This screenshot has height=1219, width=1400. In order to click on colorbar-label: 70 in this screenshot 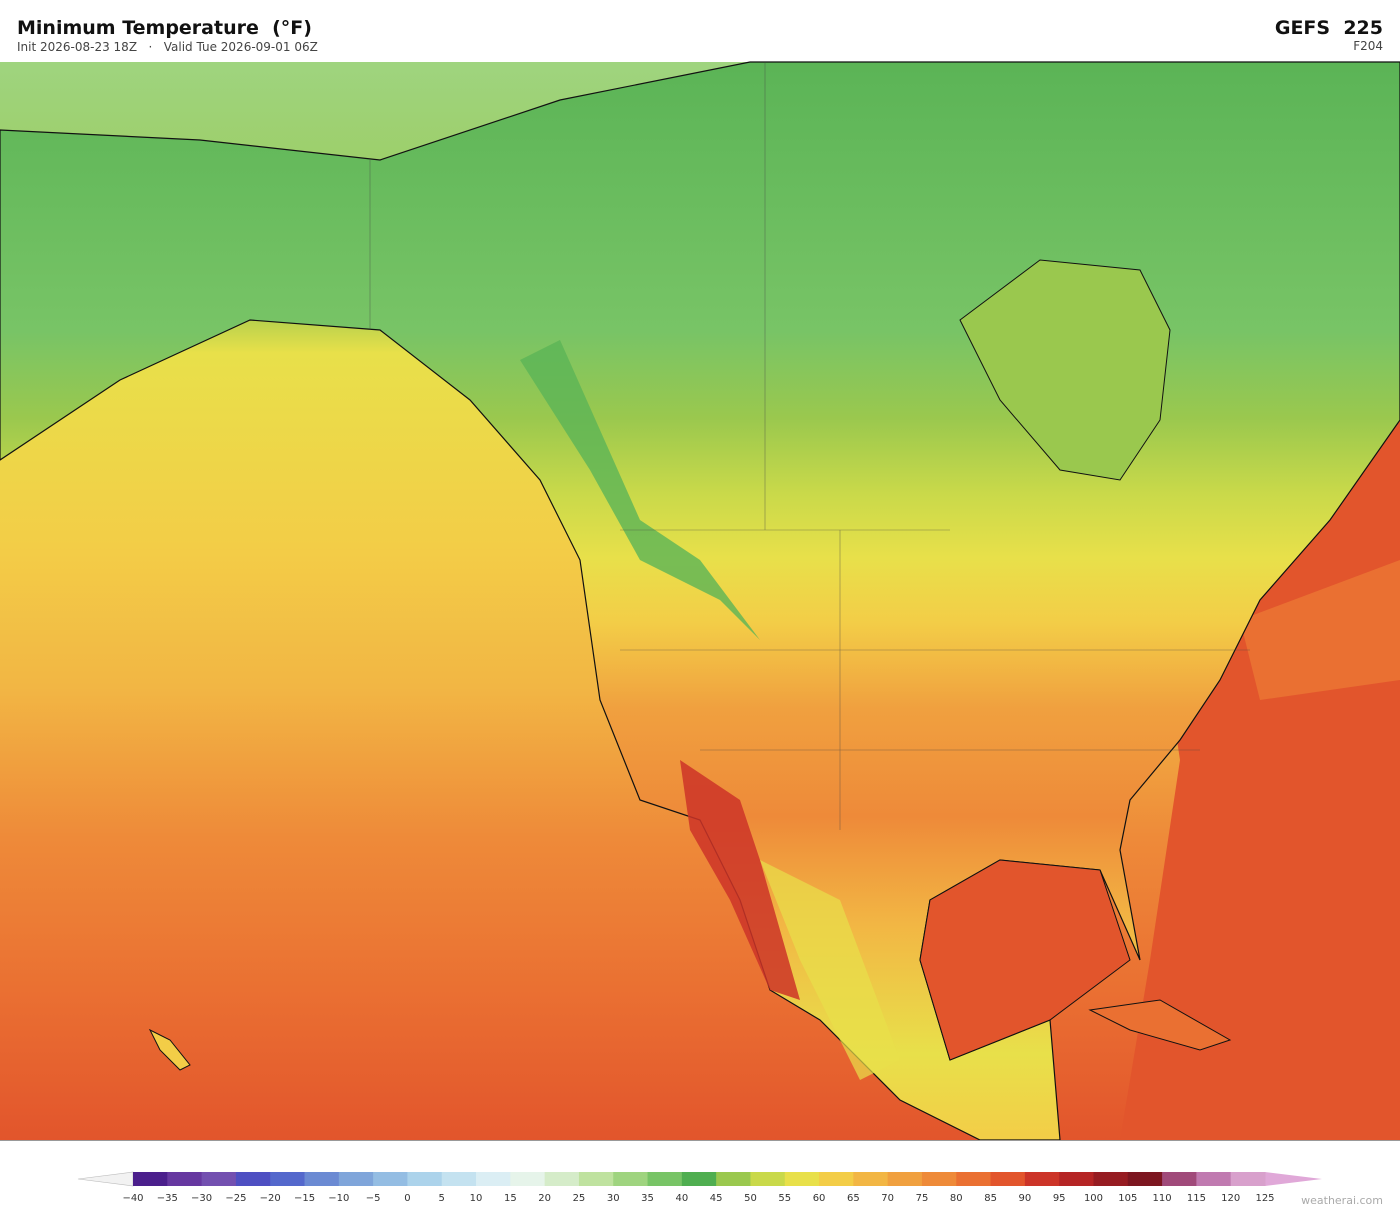, I will do `click(887, 1198)`.